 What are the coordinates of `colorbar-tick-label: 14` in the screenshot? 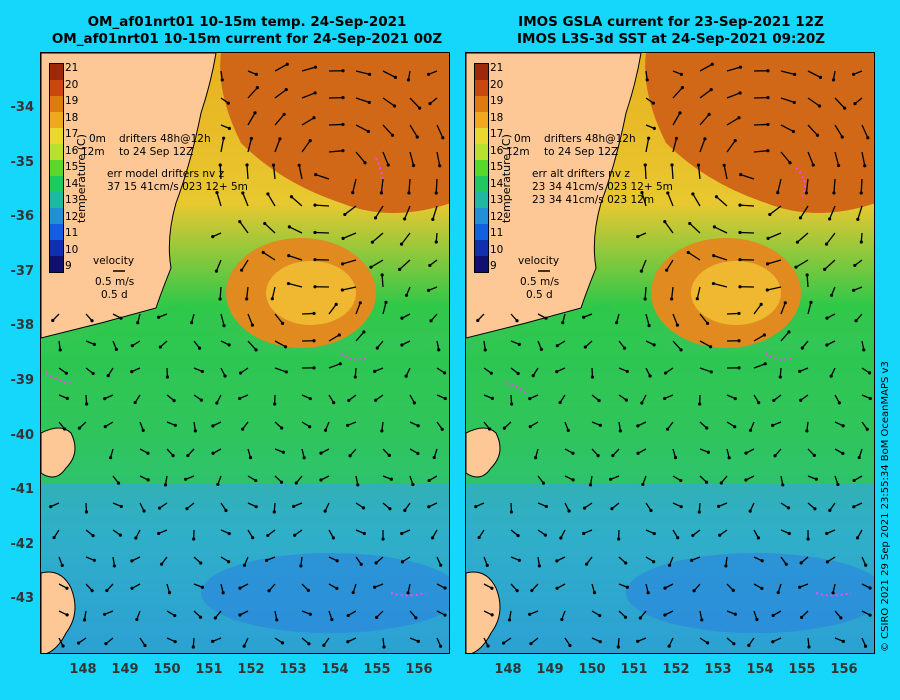 It's located at (497, 183).